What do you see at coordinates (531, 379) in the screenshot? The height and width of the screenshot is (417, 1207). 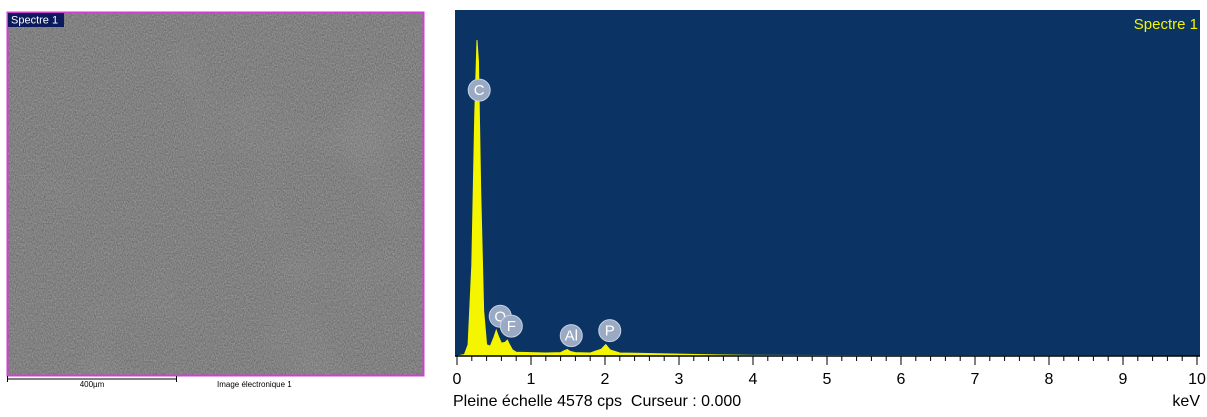 I see `x-tick-label: 1` at bounding box center [531, 379].